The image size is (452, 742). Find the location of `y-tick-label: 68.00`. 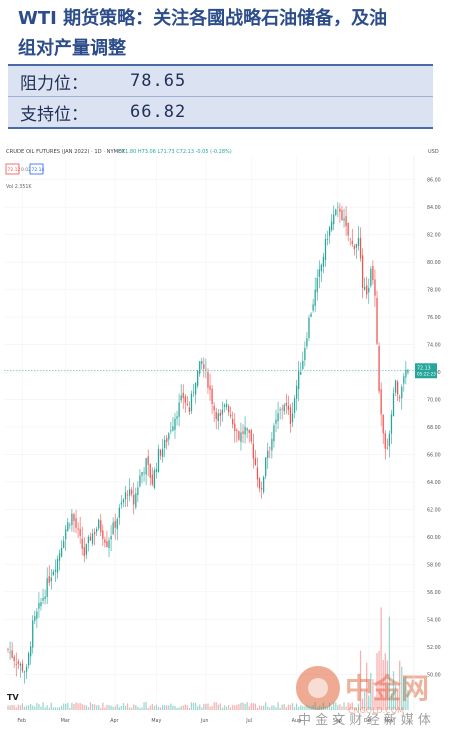

y-tick-label: 68.00 is located at coordinates (434, 428).